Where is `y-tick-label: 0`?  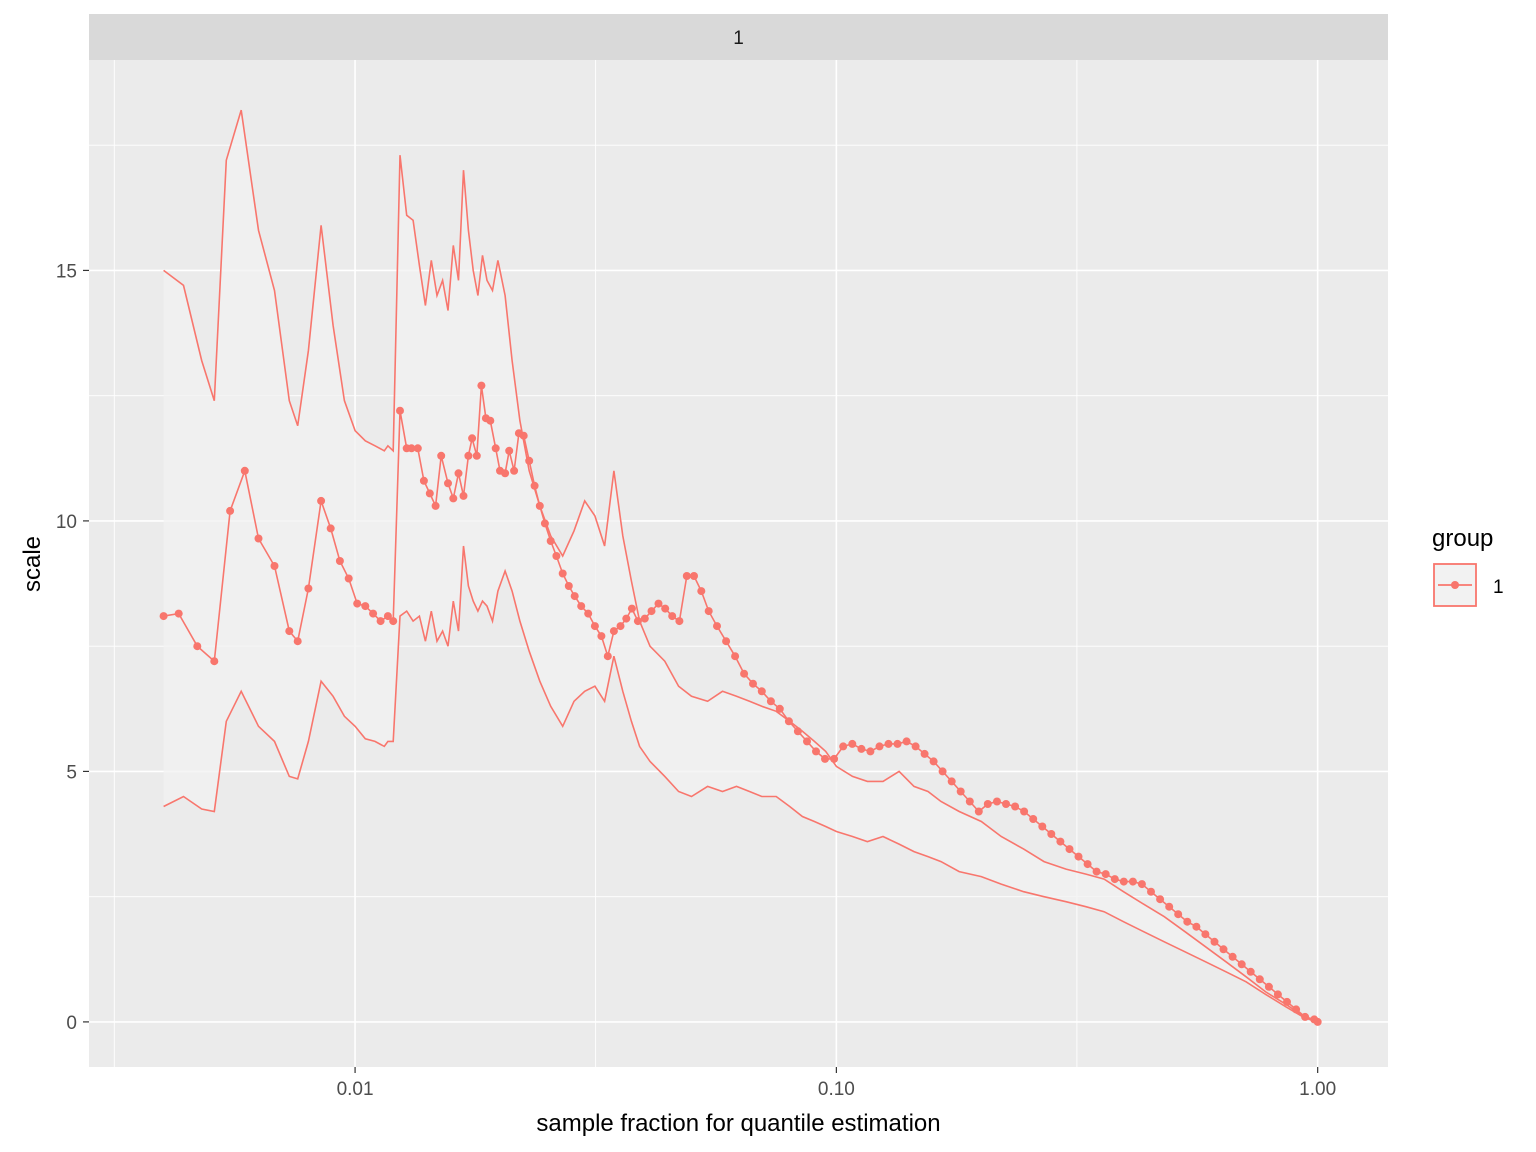
y-tick-label: 0 is located at coordinates (71, 1023).